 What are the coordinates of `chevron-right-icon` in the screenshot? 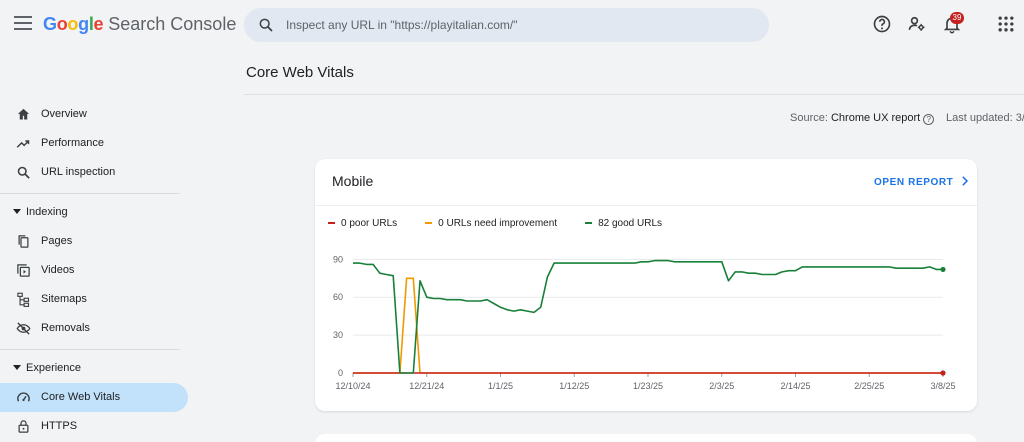 It's located at (965, 181).